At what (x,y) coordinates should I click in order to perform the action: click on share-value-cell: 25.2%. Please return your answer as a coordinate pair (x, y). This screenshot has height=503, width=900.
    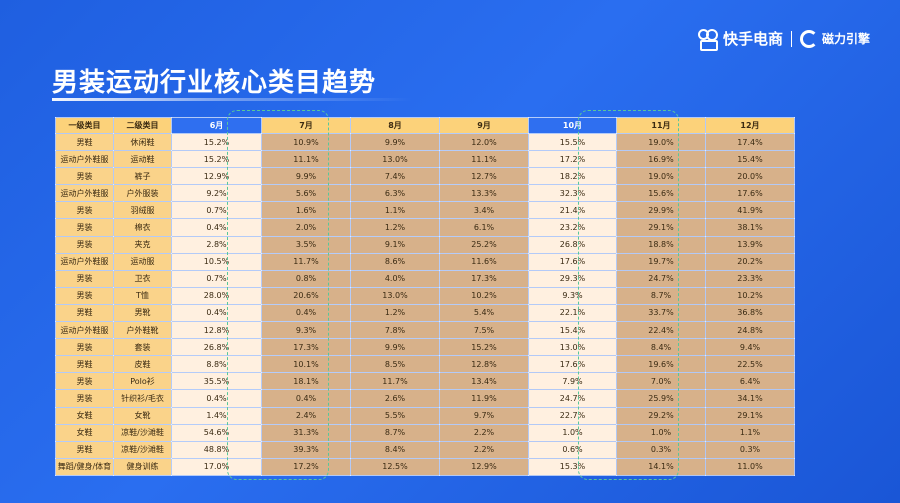
    Looking at the image, I should click on (484, 244).